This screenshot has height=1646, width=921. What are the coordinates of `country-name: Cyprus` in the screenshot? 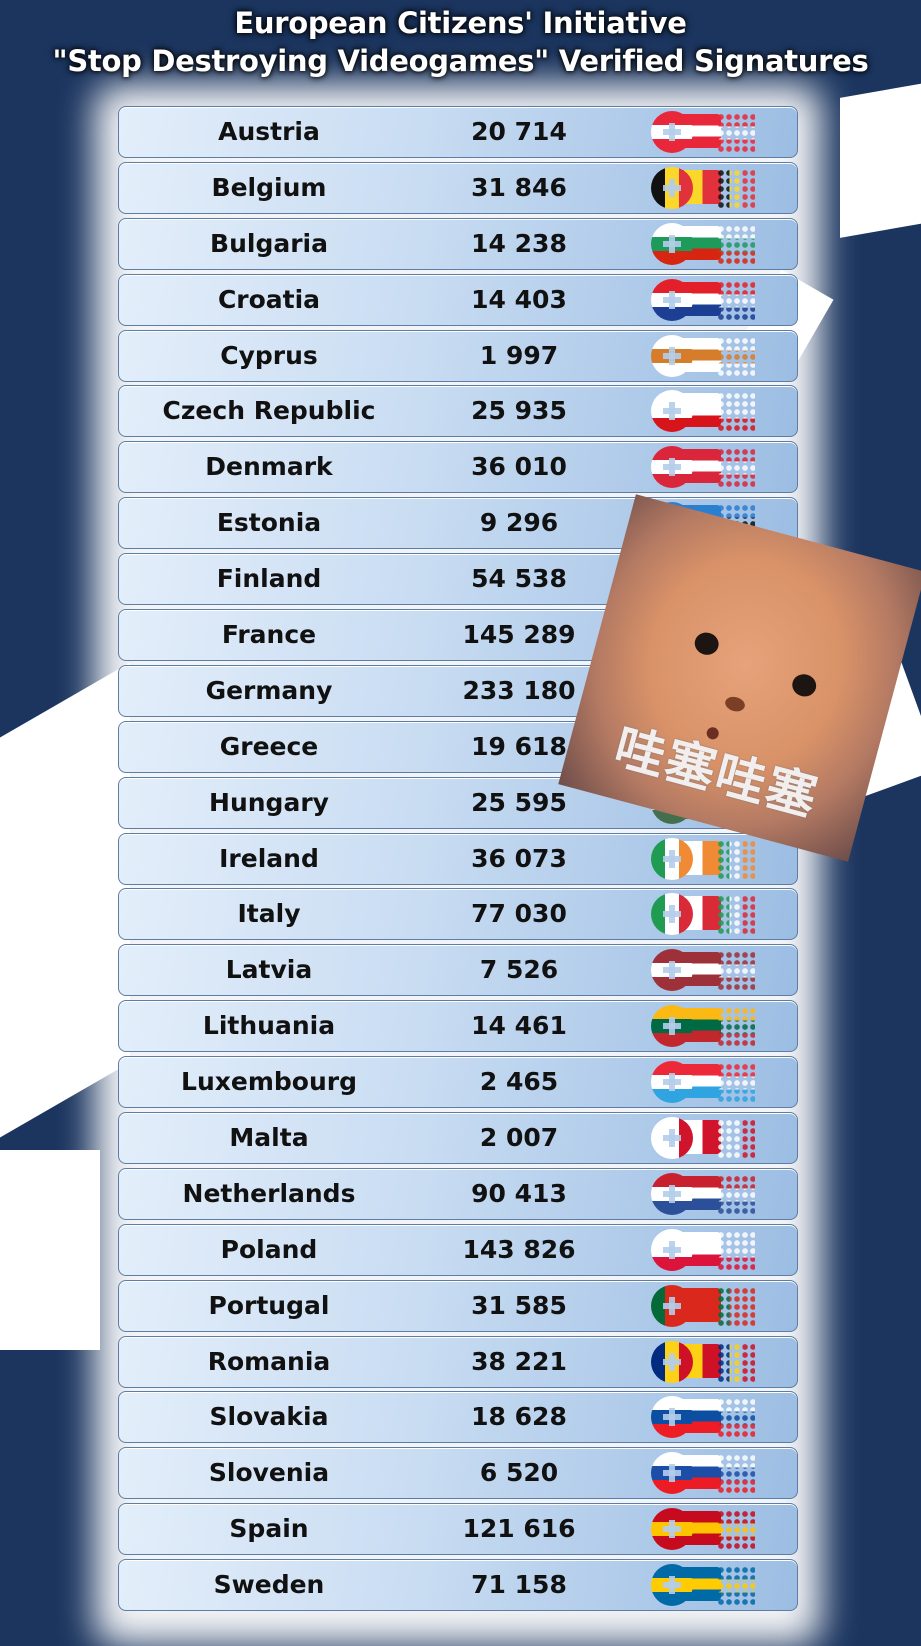 It's located at (269, 355).